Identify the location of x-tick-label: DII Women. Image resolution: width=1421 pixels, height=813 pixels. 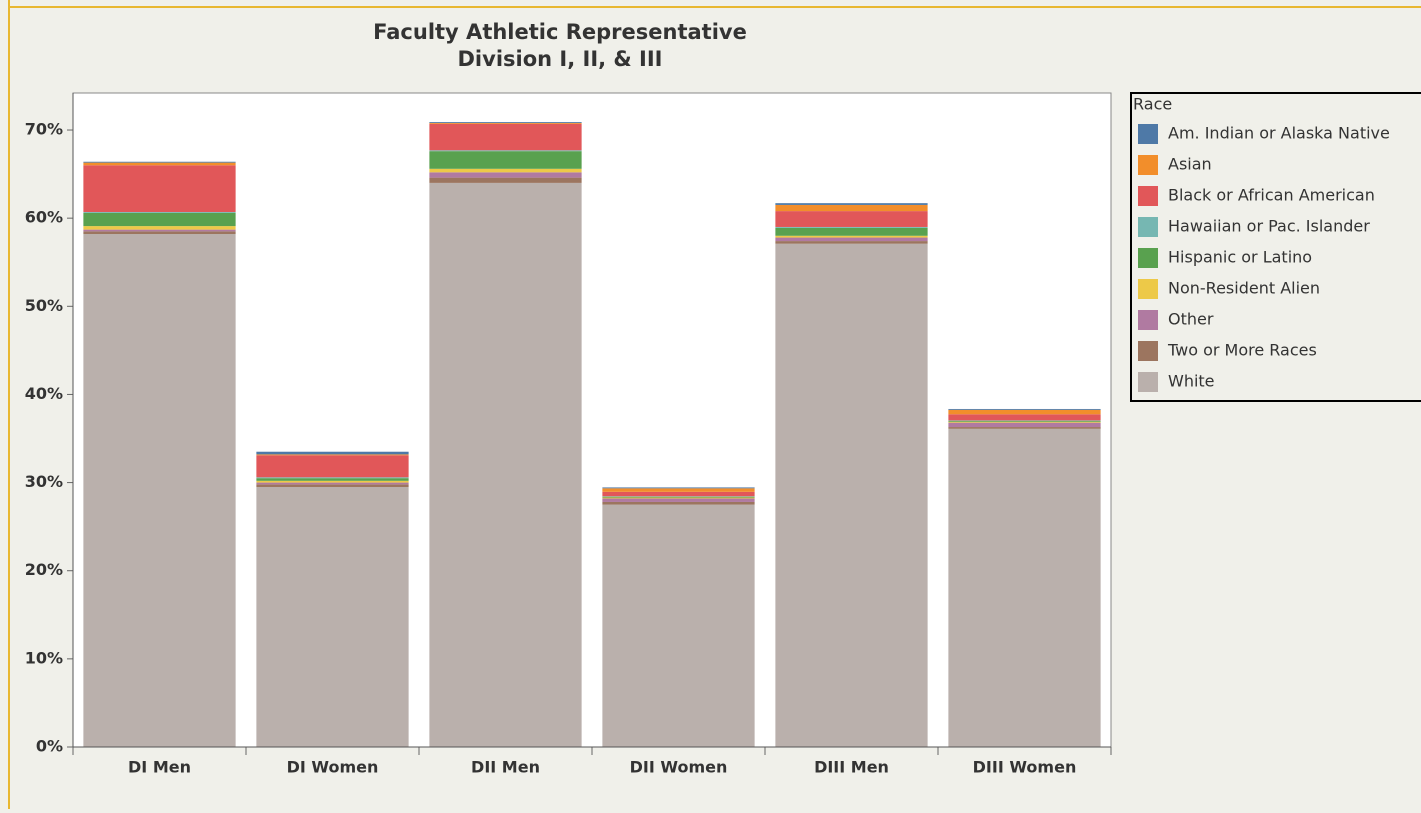
(679, 767).